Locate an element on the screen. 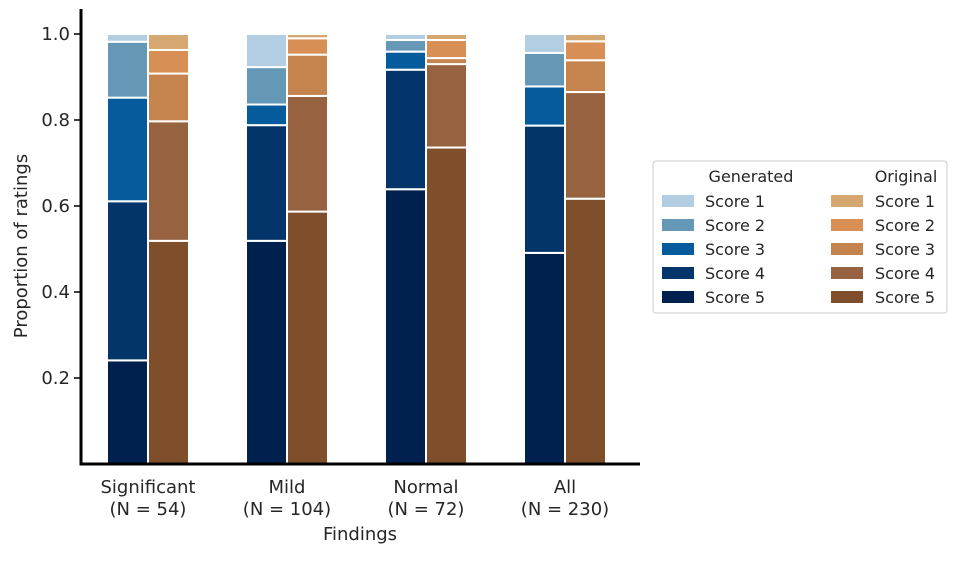  y-tick-label: 0.8 is located at coordinates (55, 120).